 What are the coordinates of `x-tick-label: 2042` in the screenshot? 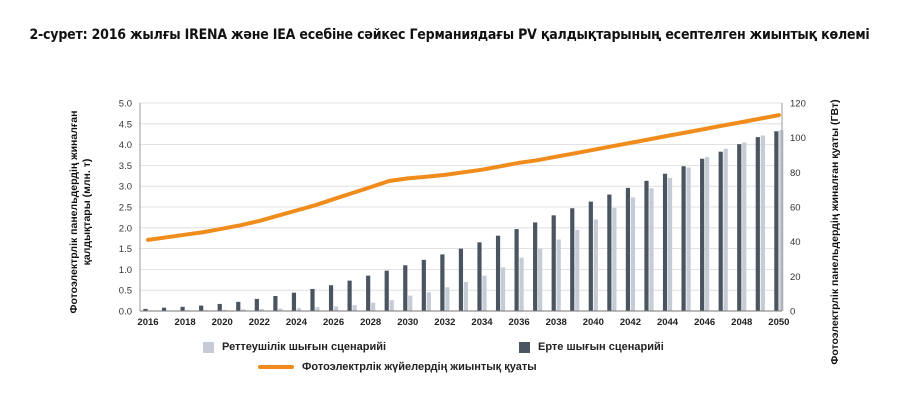 It's located at (630, 322).